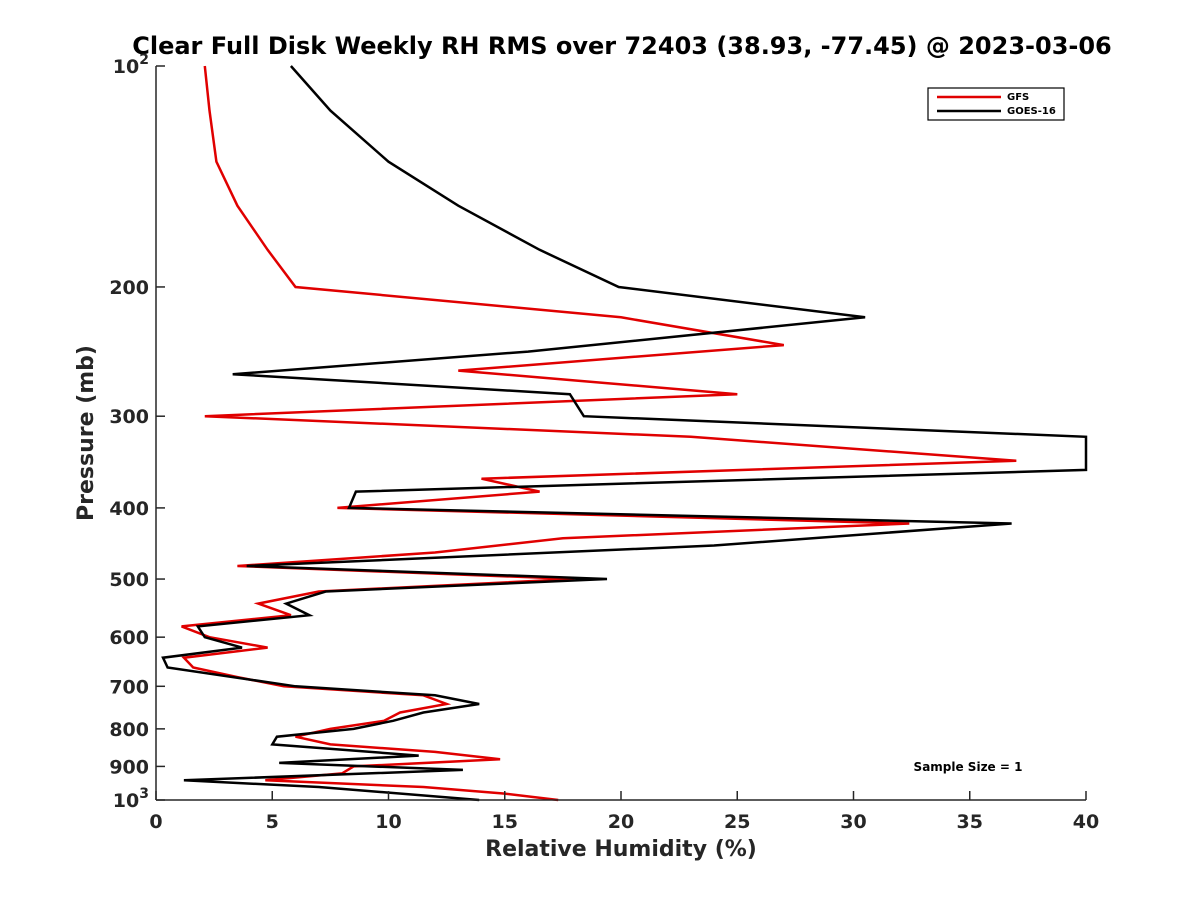 Image resolution: width=1200 pixels, height=900 pixels. What do you see at coordinates (129, 638) in the screenshot?
I see `y-tick-label: 600` at bounding box center [129, 638].